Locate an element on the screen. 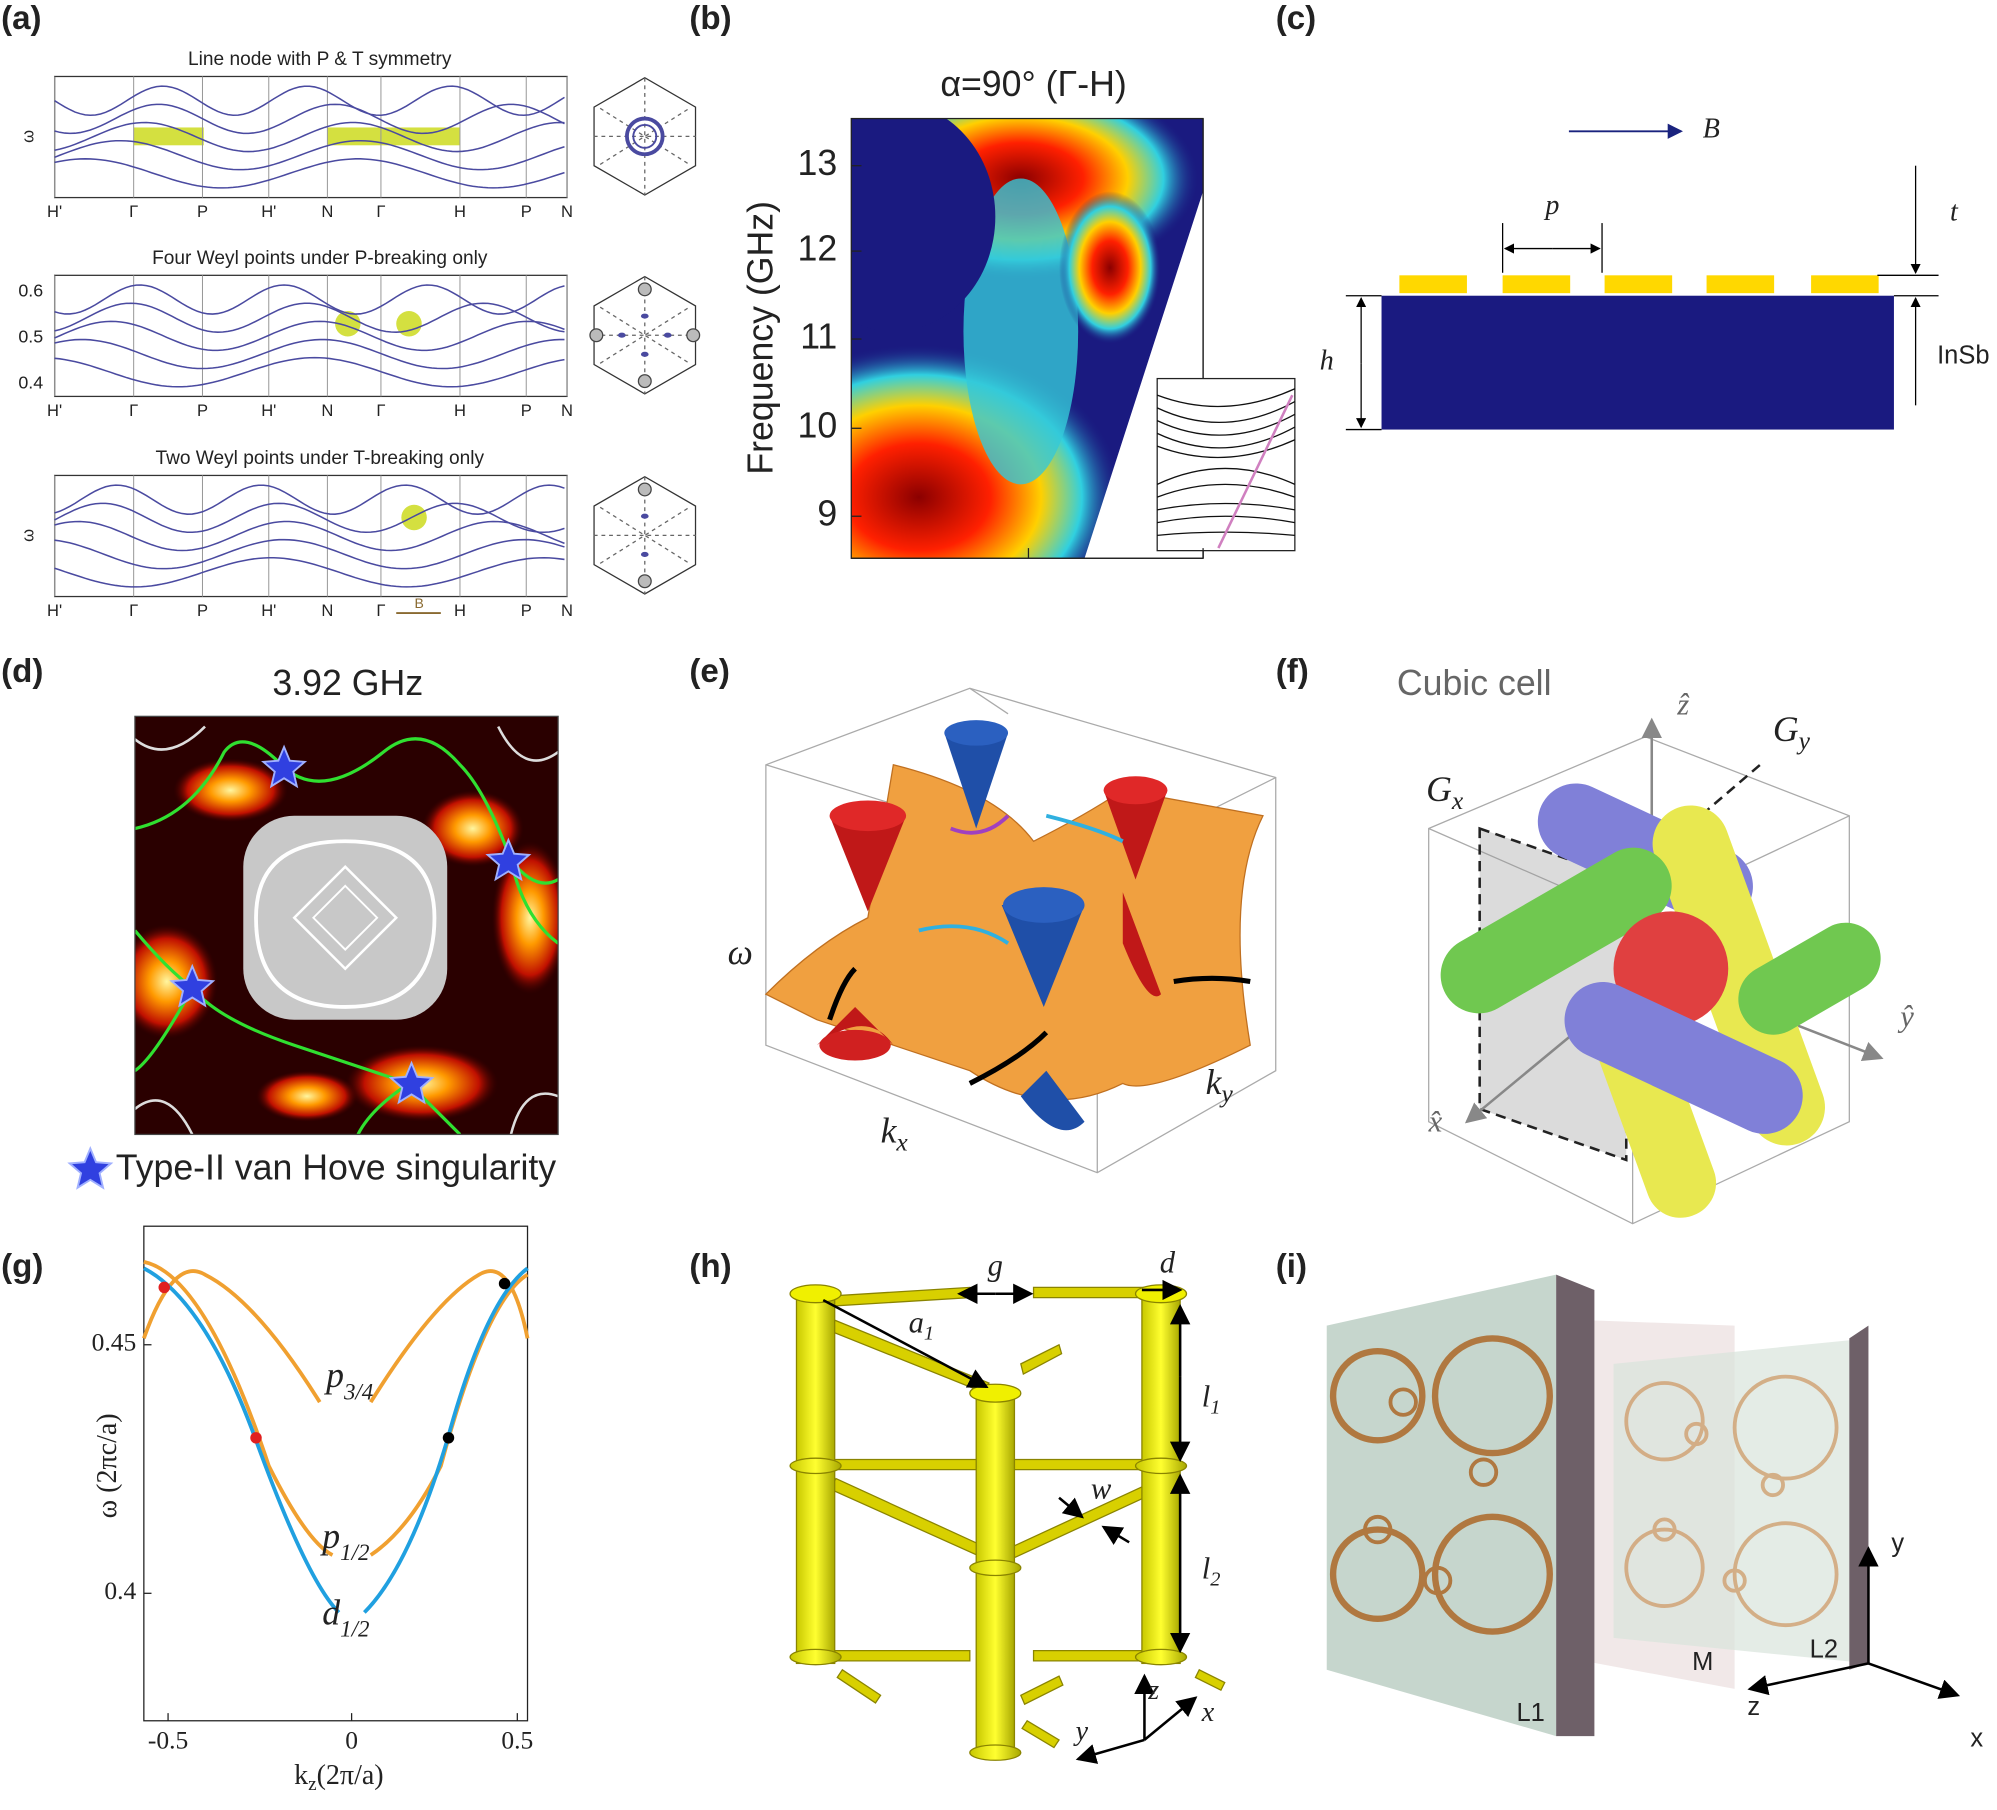  label-base: k is located at coordinates (301, 1776).